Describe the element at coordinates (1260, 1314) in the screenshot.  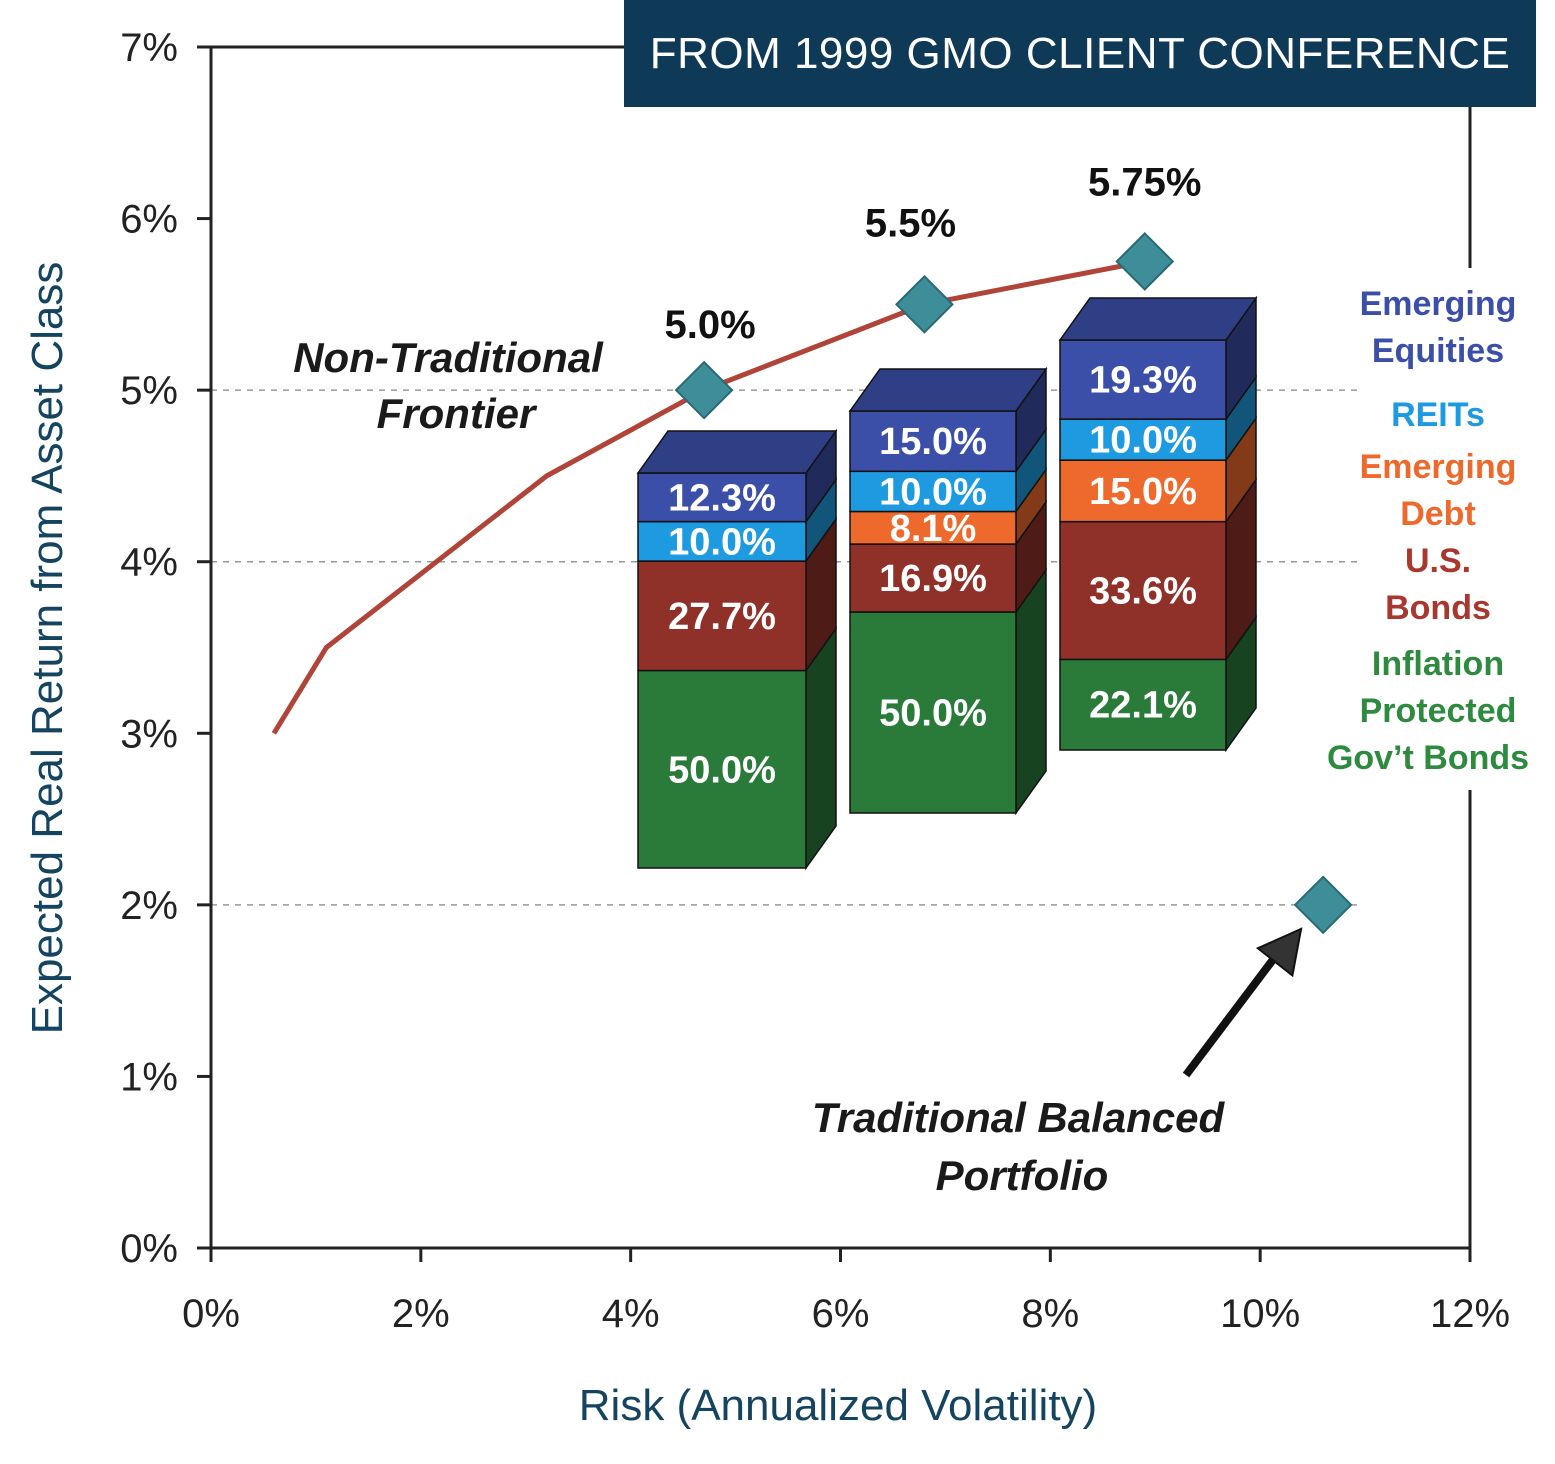
I see `x-tick-label: 10%` at that location.